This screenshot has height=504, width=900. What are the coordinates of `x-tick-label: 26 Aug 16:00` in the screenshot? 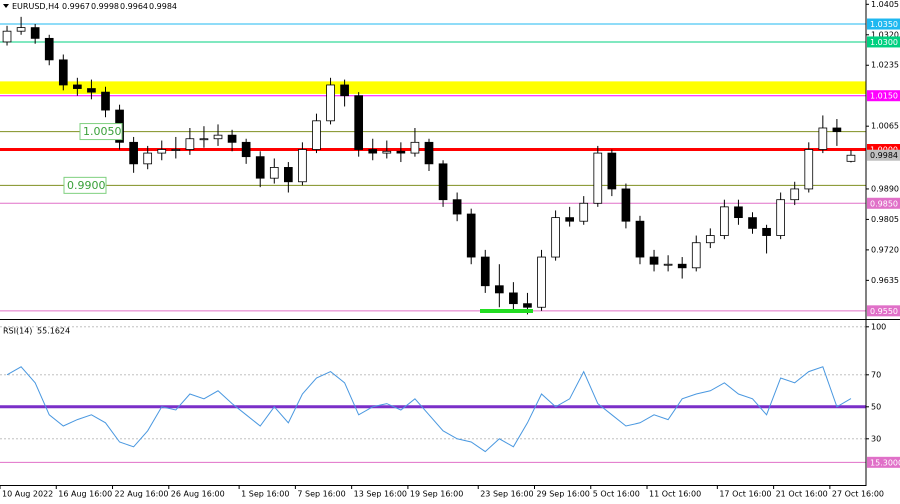 It's located at (198, 494).